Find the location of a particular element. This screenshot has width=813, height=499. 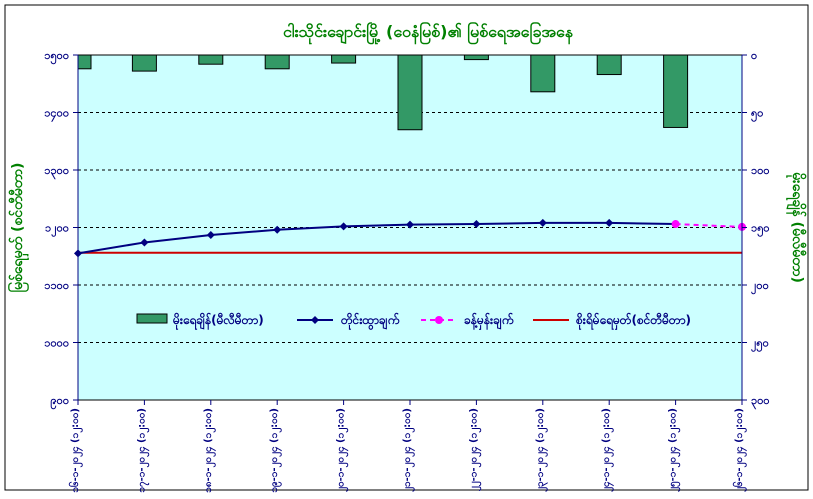

legend-swatch-rainfall is located at coordinates (152, 318).